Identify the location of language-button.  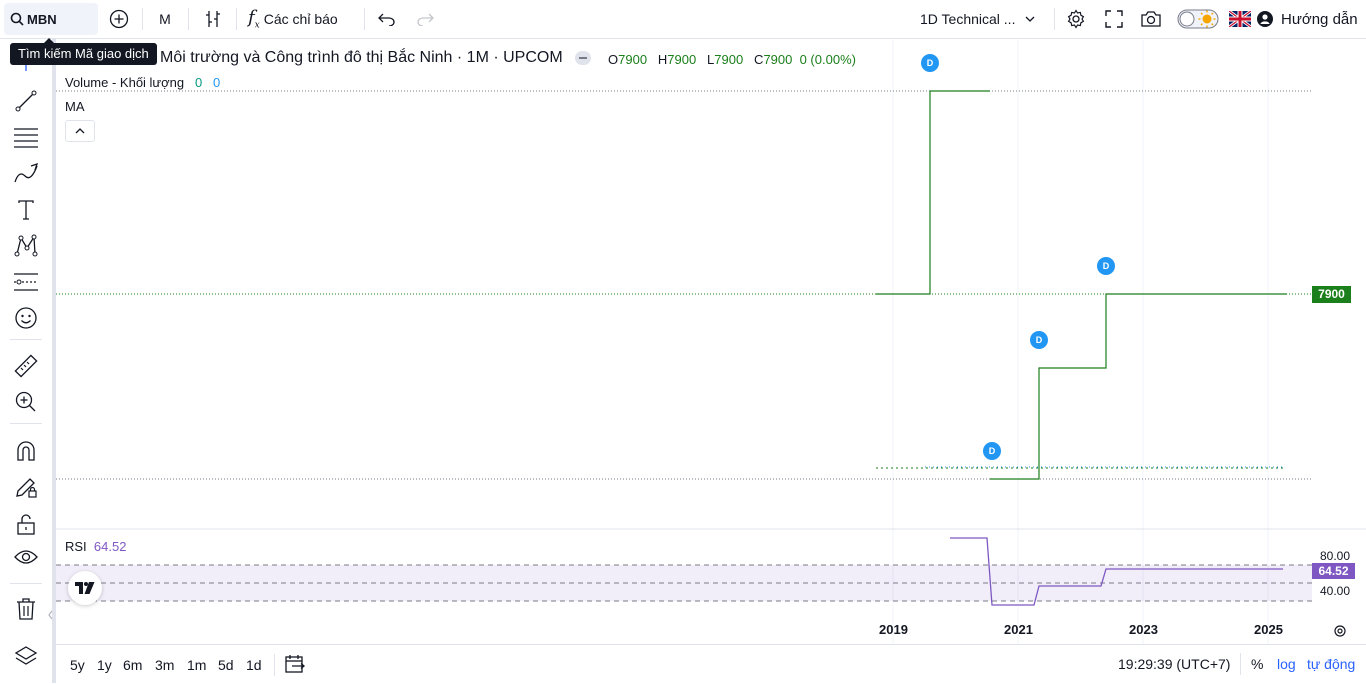
(1240, 19).